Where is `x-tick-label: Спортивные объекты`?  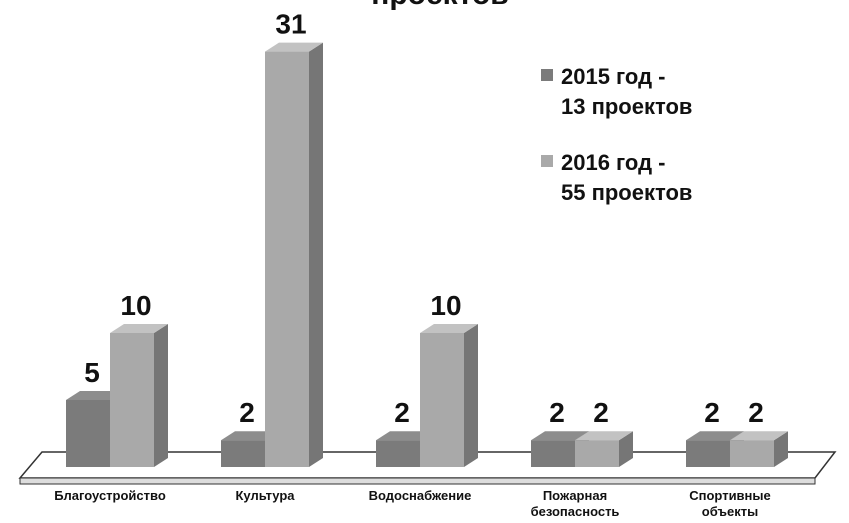 x-tick-label: Спортивные объекты is located at coordinates (730, 503).